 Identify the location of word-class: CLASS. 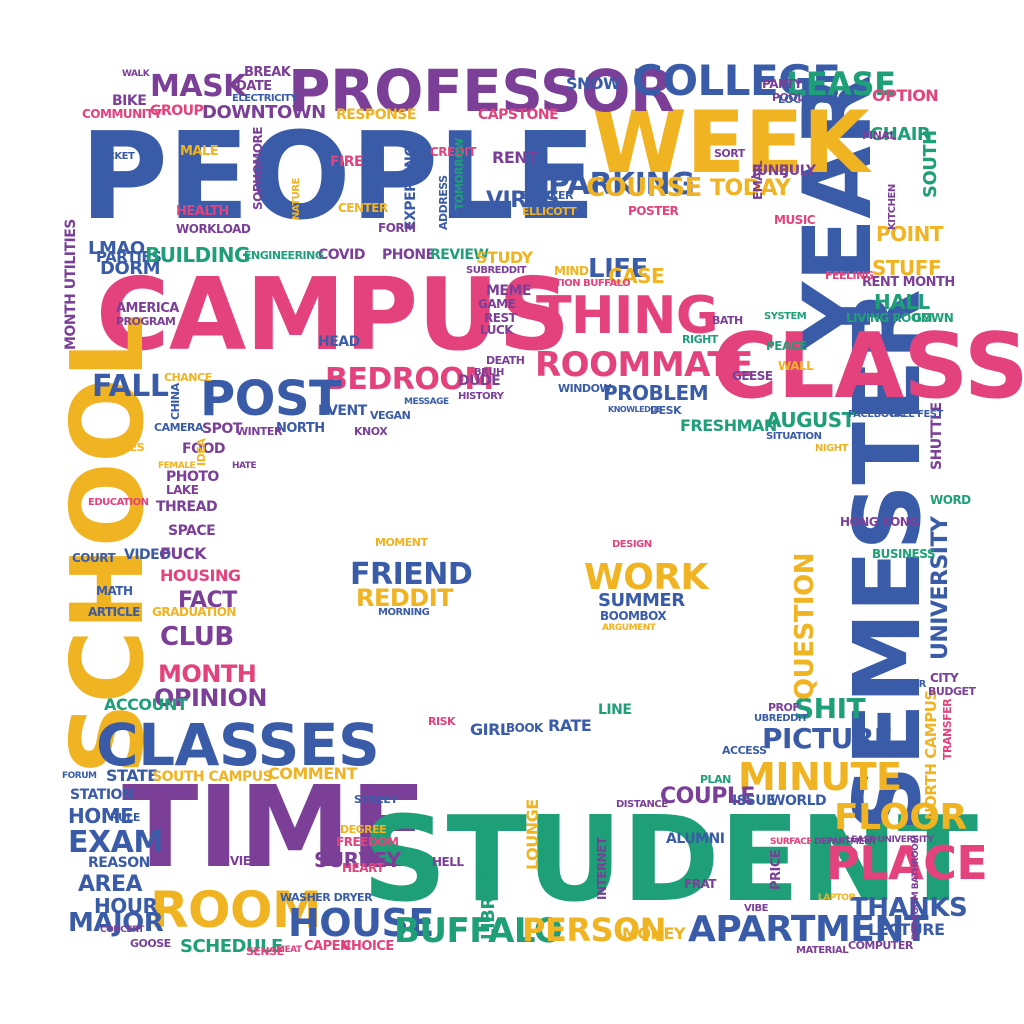
(868, 366).